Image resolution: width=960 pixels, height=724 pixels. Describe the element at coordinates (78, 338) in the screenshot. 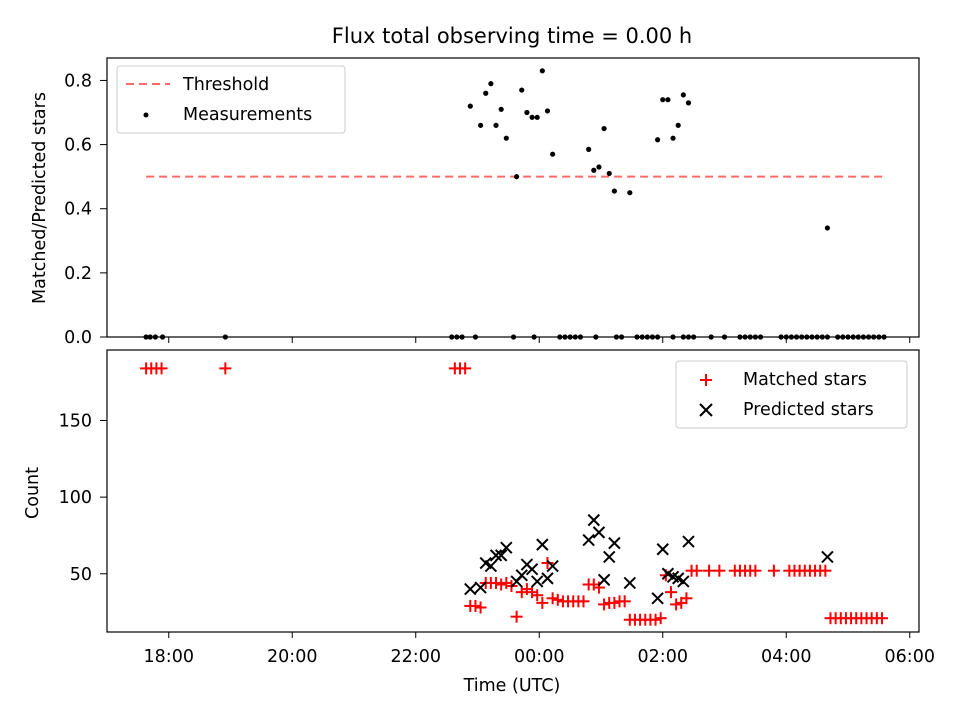

I see `ratio-y-tick-label: 0.0` at that location.